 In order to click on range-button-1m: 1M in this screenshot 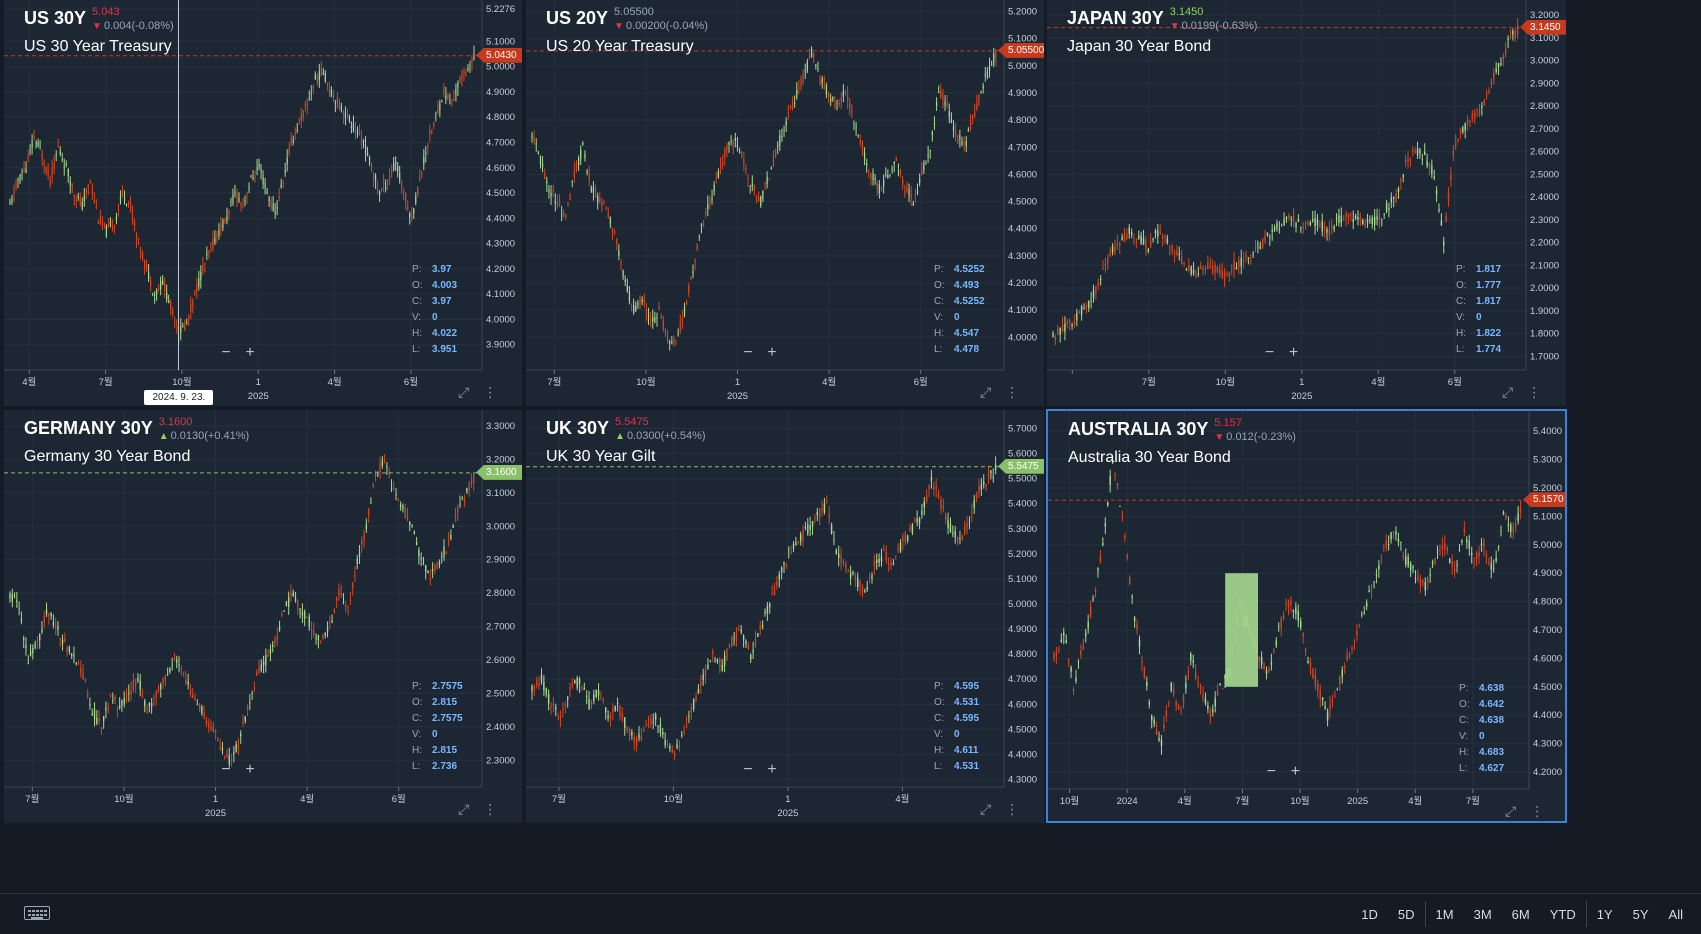, I will do `click(1444, 914)`.